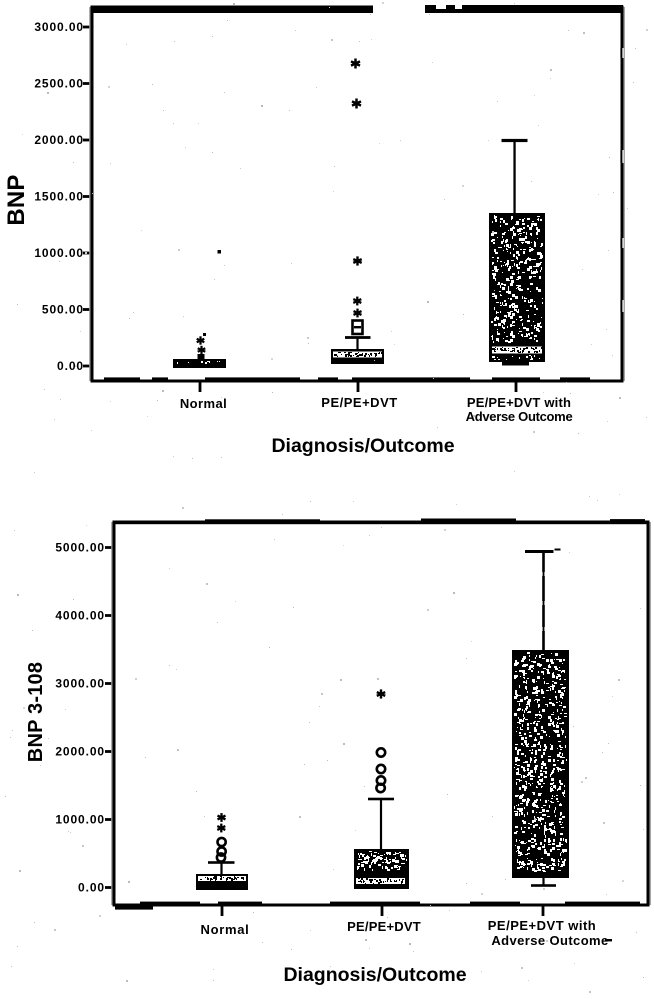  What do you see at coordinates (80, 616) in the screenshot?
I see `svg-text: 4000.00` at bounding box center [80, 616].